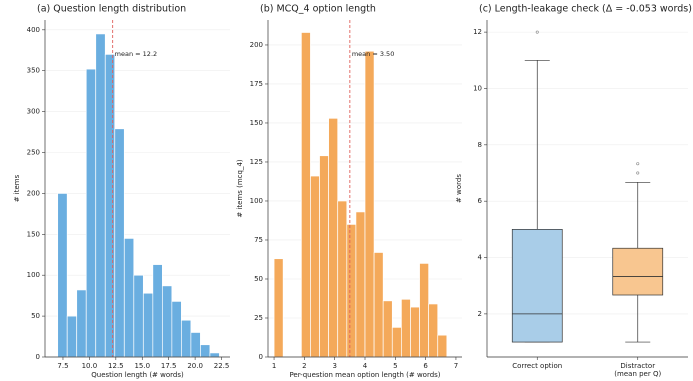  I want to click on mean-label: mean = 3.50, so click(373, 54).